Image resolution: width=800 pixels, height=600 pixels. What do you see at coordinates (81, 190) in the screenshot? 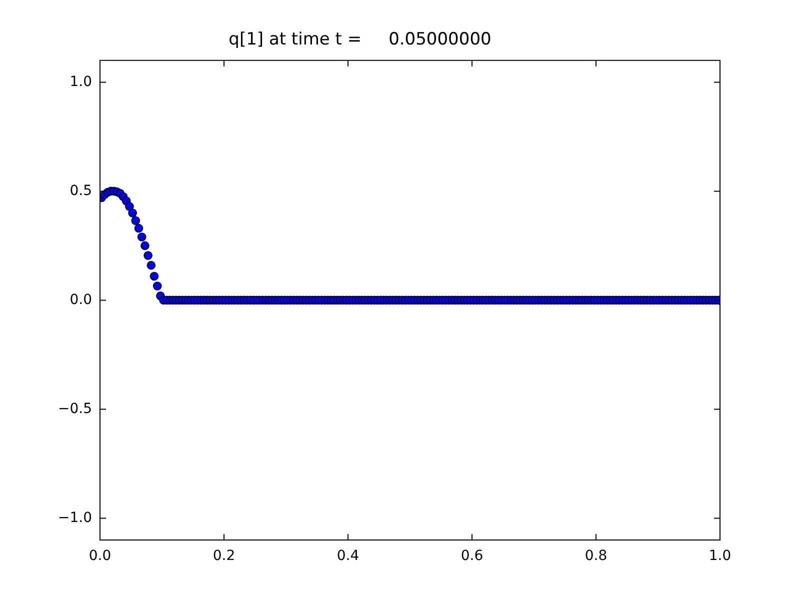
I see `y-tick-label: 0.5` at bounding box center [81, 190].